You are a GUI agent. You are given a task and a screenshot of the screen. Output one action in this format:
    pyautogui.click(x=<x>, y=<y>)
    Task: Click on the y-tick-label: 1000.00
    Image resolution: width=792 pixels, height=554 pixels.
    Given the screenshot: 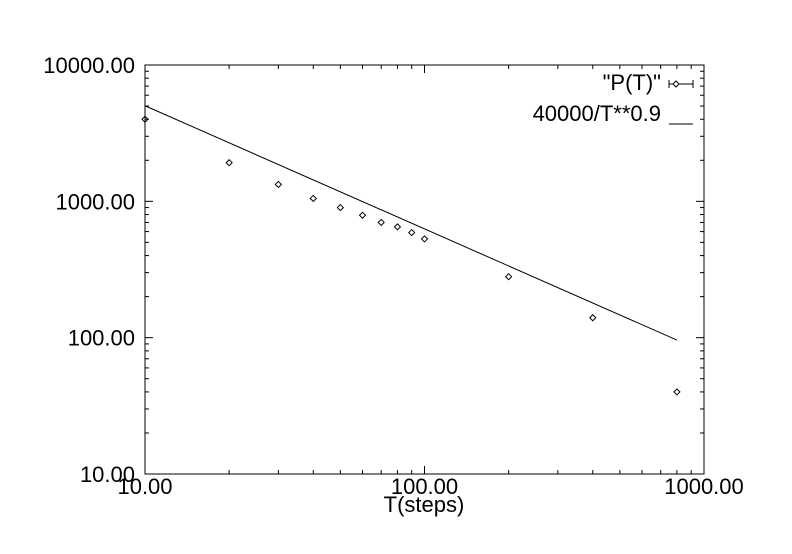 What is the action you would take?
    pyautogui.click(x=95, y=201)
    